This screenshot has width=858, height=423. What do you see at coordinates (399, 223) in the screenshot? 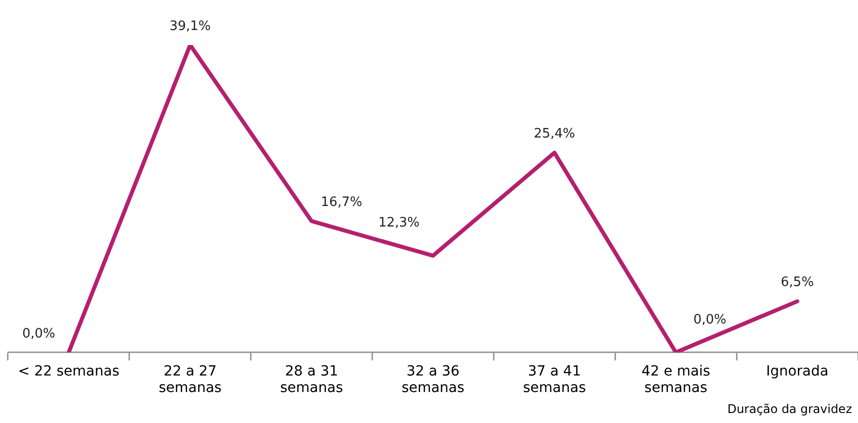
I see `data-label: 12,3%` at bounding box center [399, 223].